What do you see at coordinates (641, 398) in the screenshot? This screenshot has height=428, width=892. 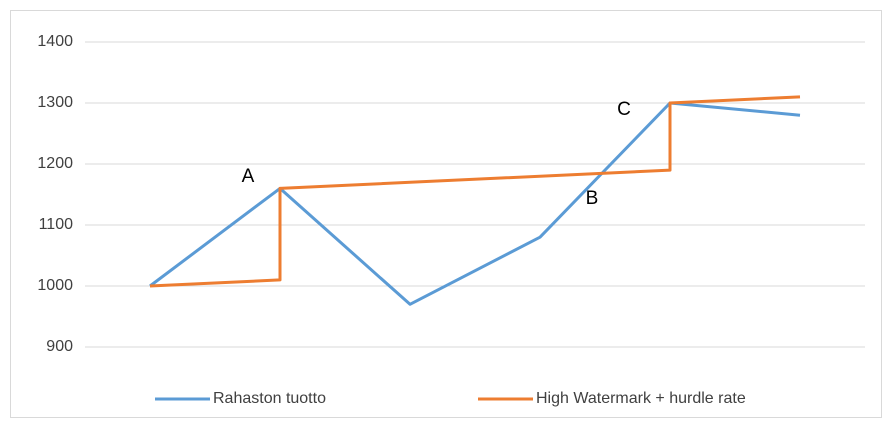 I see `legend-label: High Watermark + hurdle rate` at bounding box center [641, 398].